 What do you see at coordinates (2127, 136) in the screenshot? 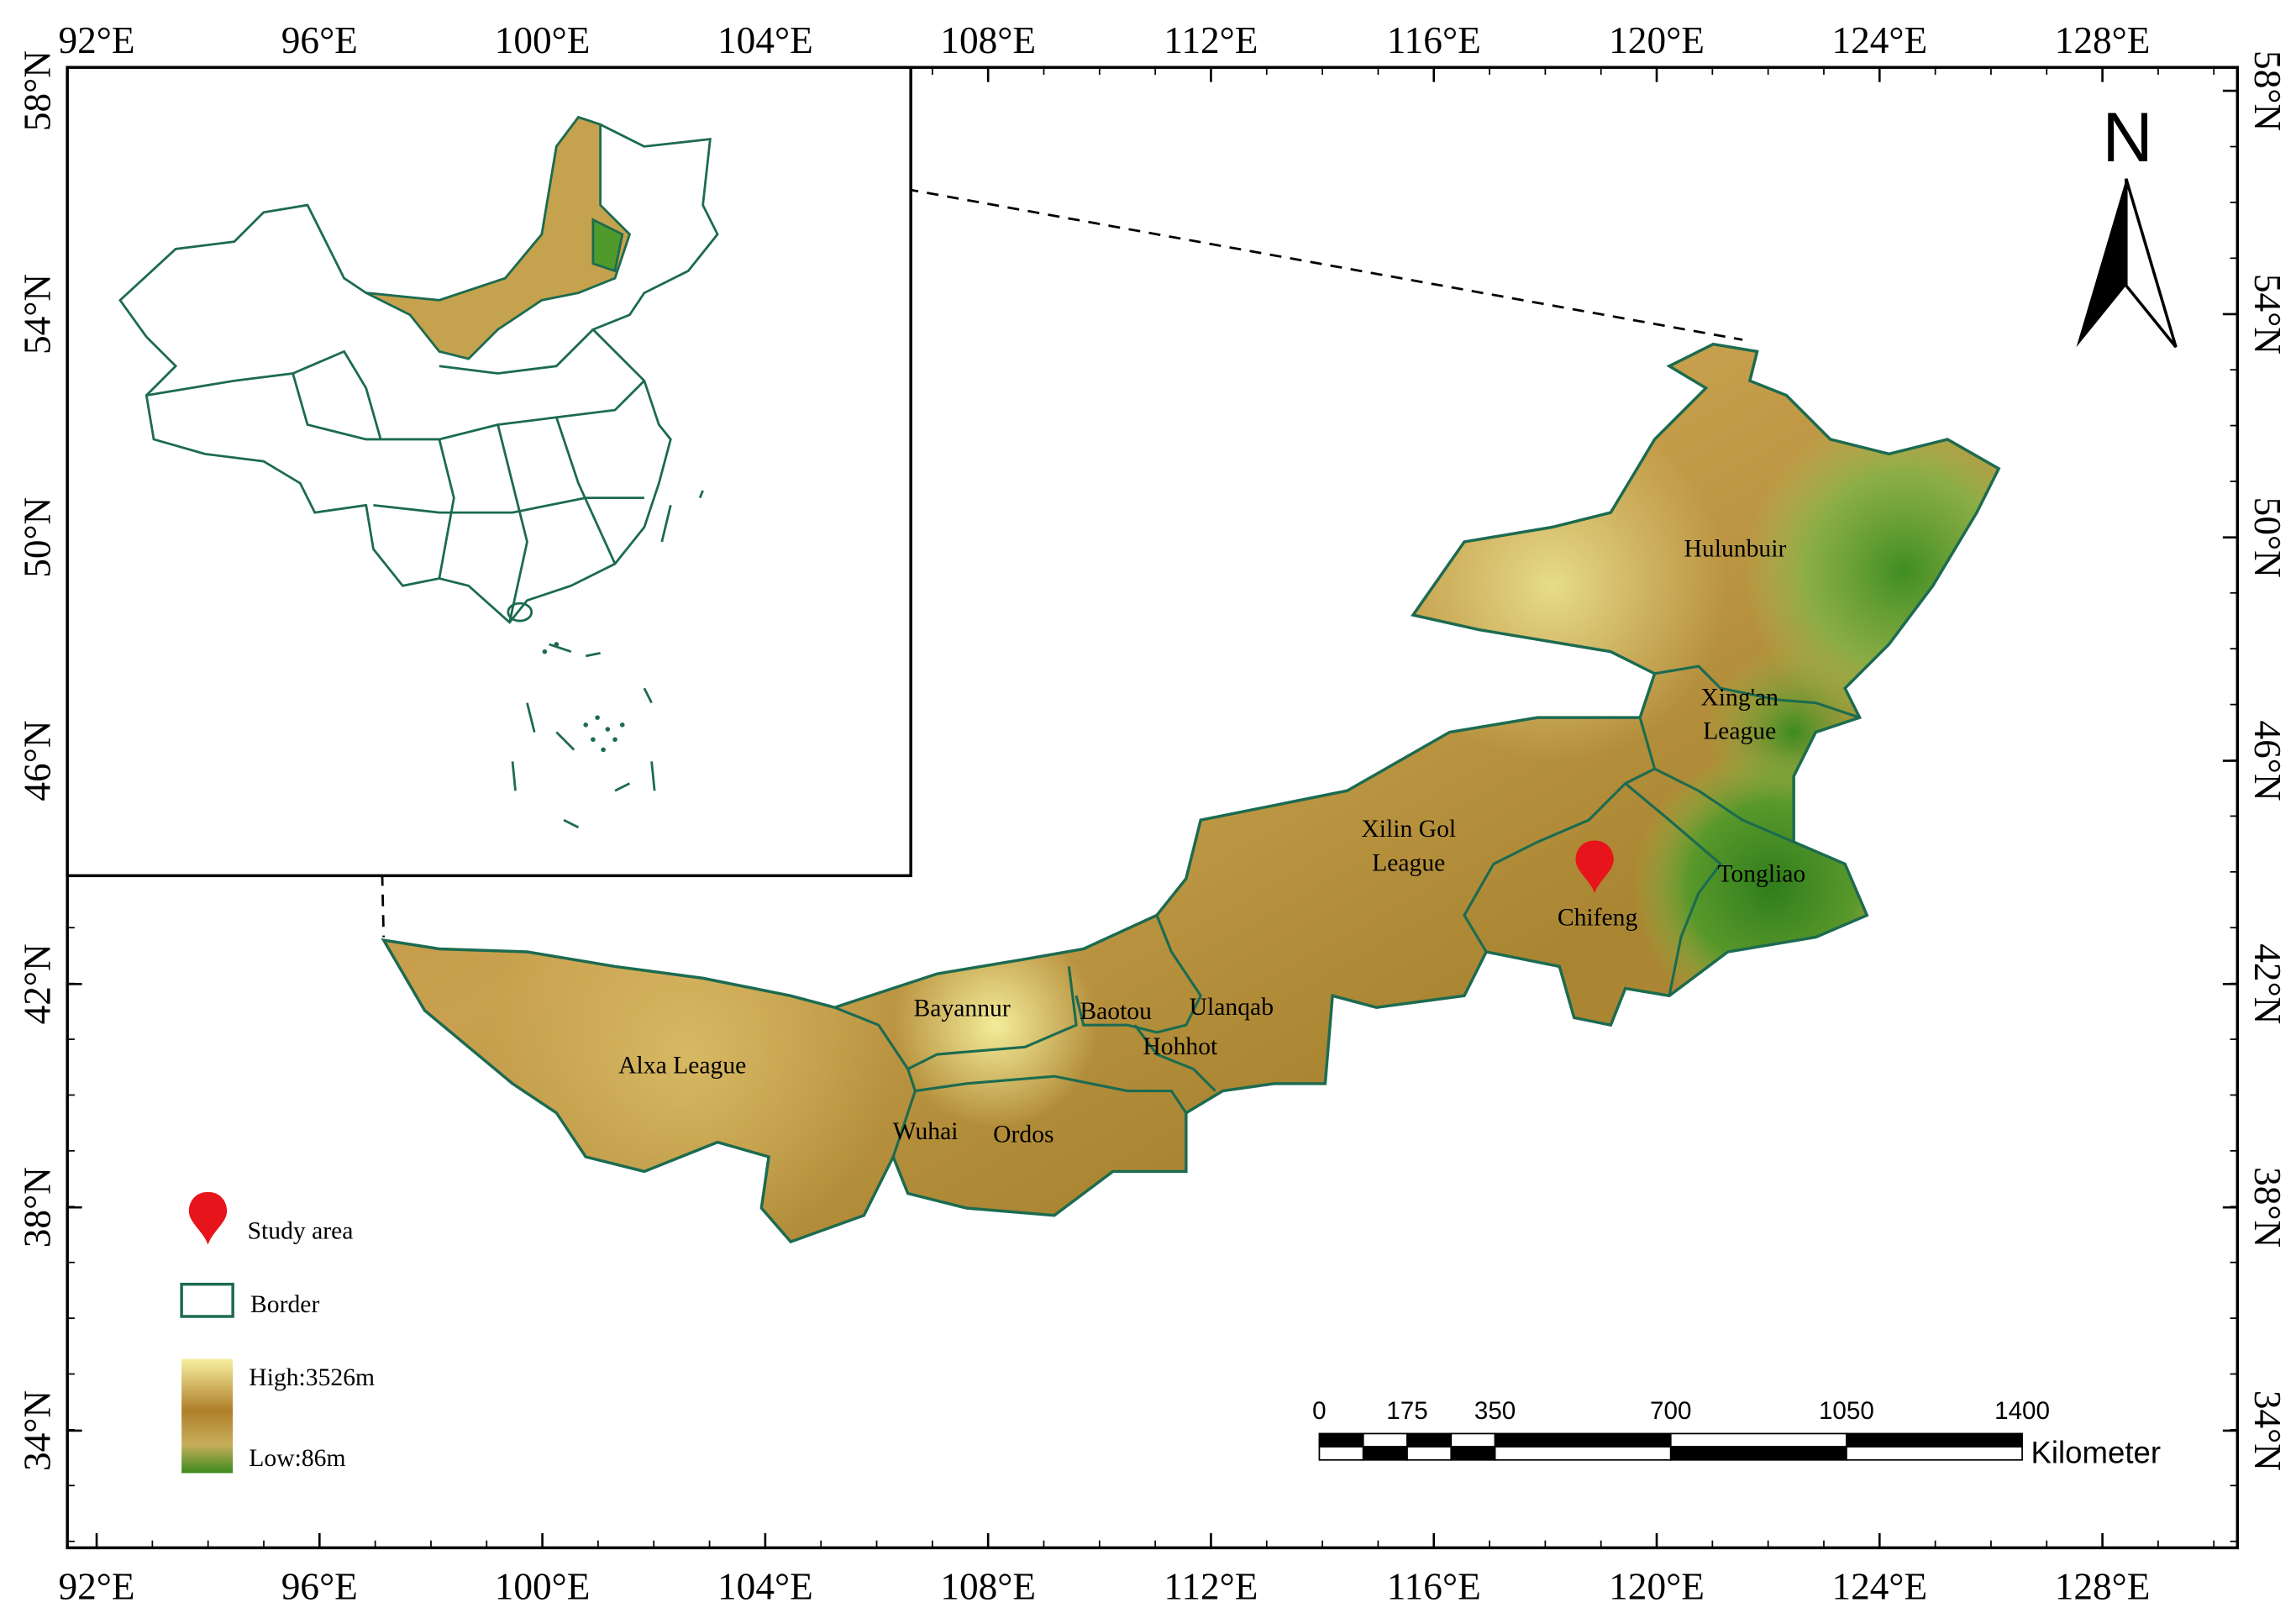
I see `north-label: N` at bounding box center [2127, 136].